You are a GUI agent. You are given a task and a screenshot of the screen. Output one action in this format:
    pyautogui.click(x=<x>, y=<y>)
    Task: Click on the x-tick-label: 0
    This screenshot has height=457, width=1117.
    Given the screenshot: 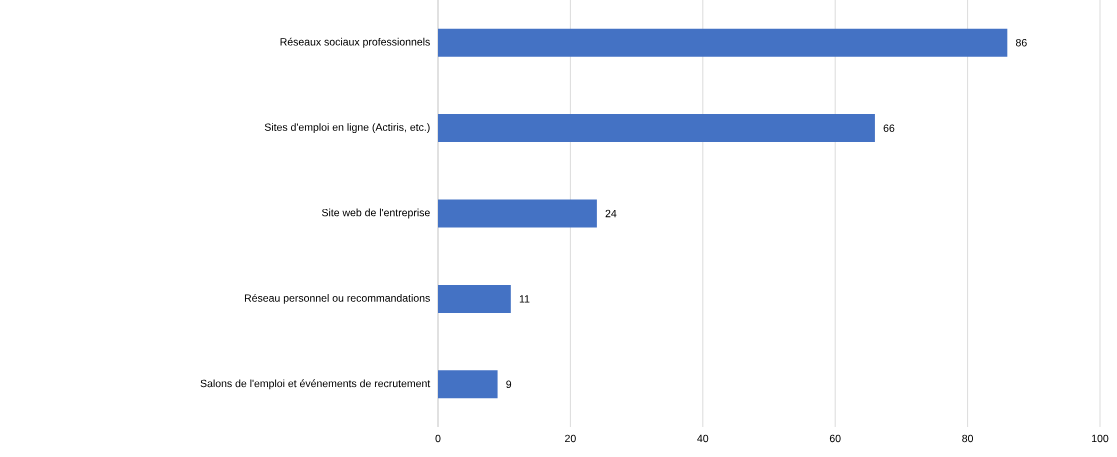 What is the action you would take?
    pyautogui.click(x=438, y=438)
    